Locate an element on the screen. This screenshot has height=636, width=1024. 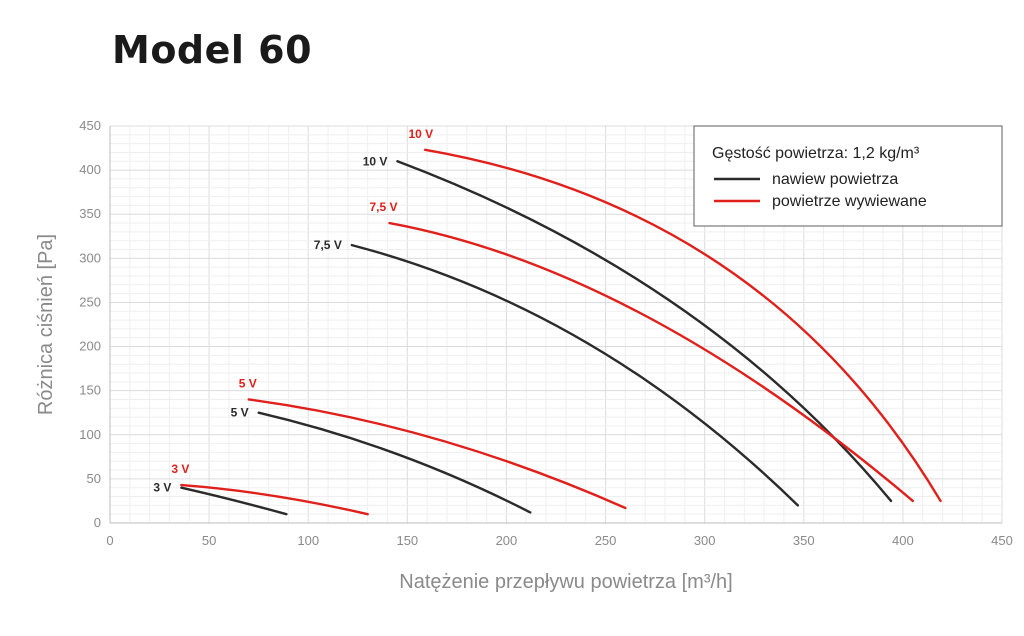
series-label-0: 3 V is located at coordinates (162, 488).